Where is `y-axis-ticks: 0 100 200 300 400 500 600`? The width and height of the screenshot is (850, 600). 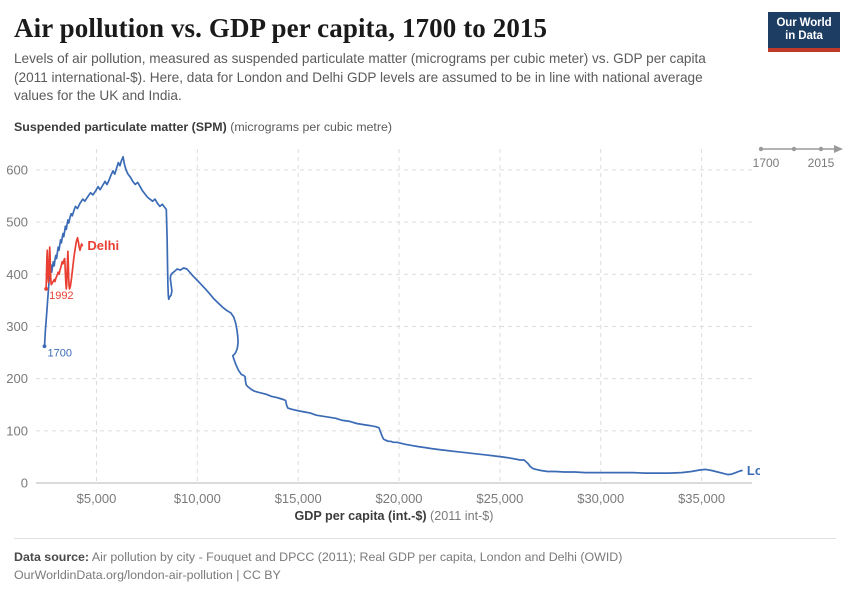
y-axis-ticks: 0 100 200 300 400 500 600 is located at coordinates (17, 326).